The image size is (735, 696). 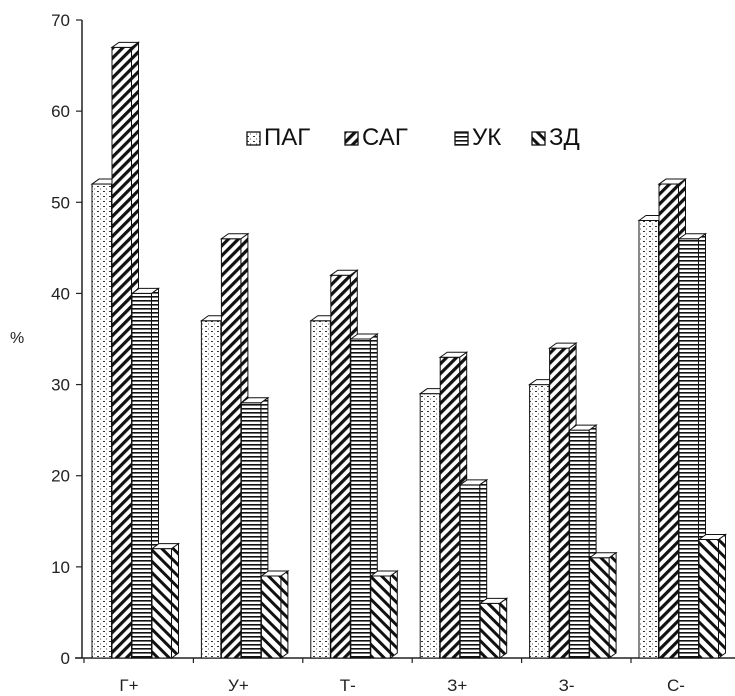 What do you see at coordinates (238, 685) in the screenshot?
I see `x-tick-label: У+` at bounding box center [238, 685].